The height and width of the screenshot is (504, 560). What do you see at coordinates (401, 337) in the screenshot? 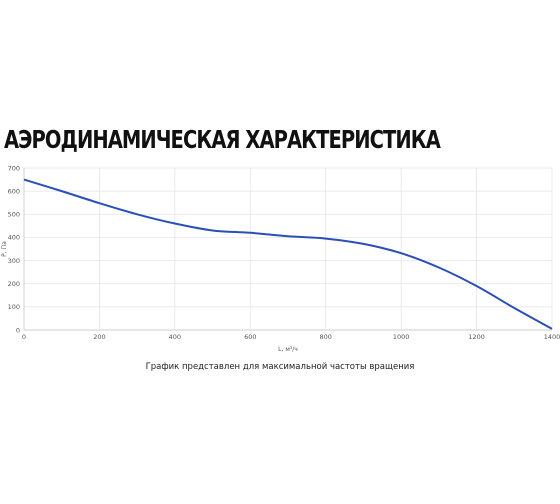
I see `x-tick-label: 1000` at bounding box center [401, 337].